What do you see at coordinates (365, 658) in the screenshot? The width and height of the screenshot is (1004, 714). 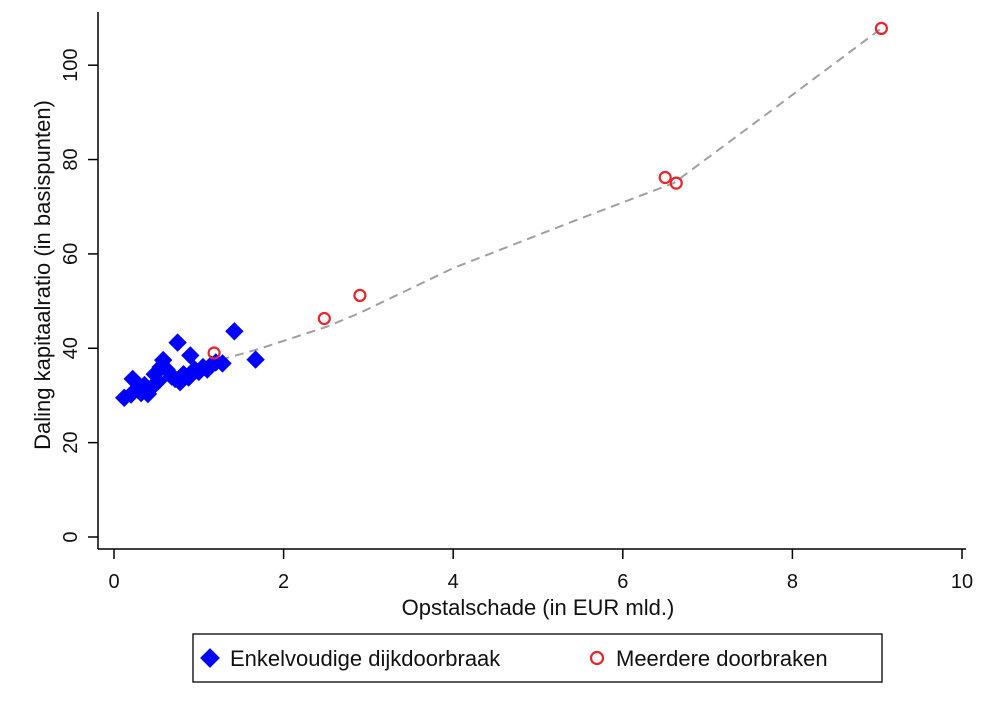 I see `legend-label-enkelvoudige: Enkelvoudige dijkdoorbraak` at bounding box center [365, 658].